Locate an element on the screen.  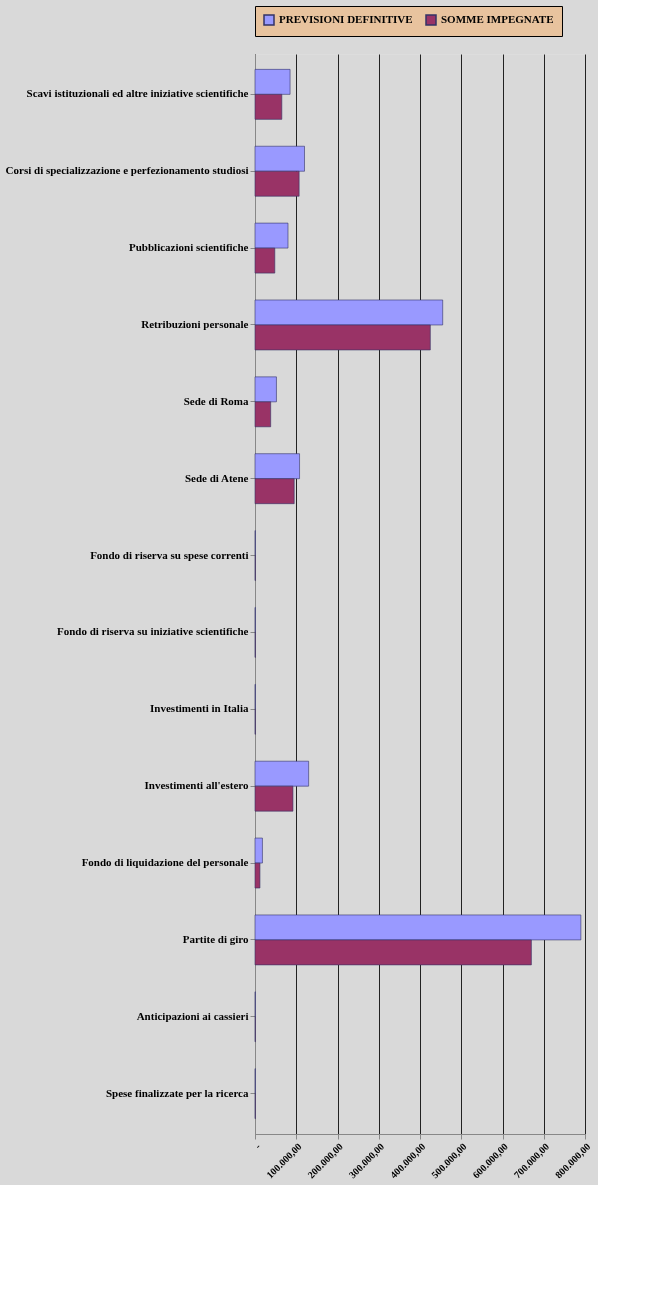
y-tick-label: Scavi istituzionali ed altre iniziative scientifiche is located at coordinates (137, 93).